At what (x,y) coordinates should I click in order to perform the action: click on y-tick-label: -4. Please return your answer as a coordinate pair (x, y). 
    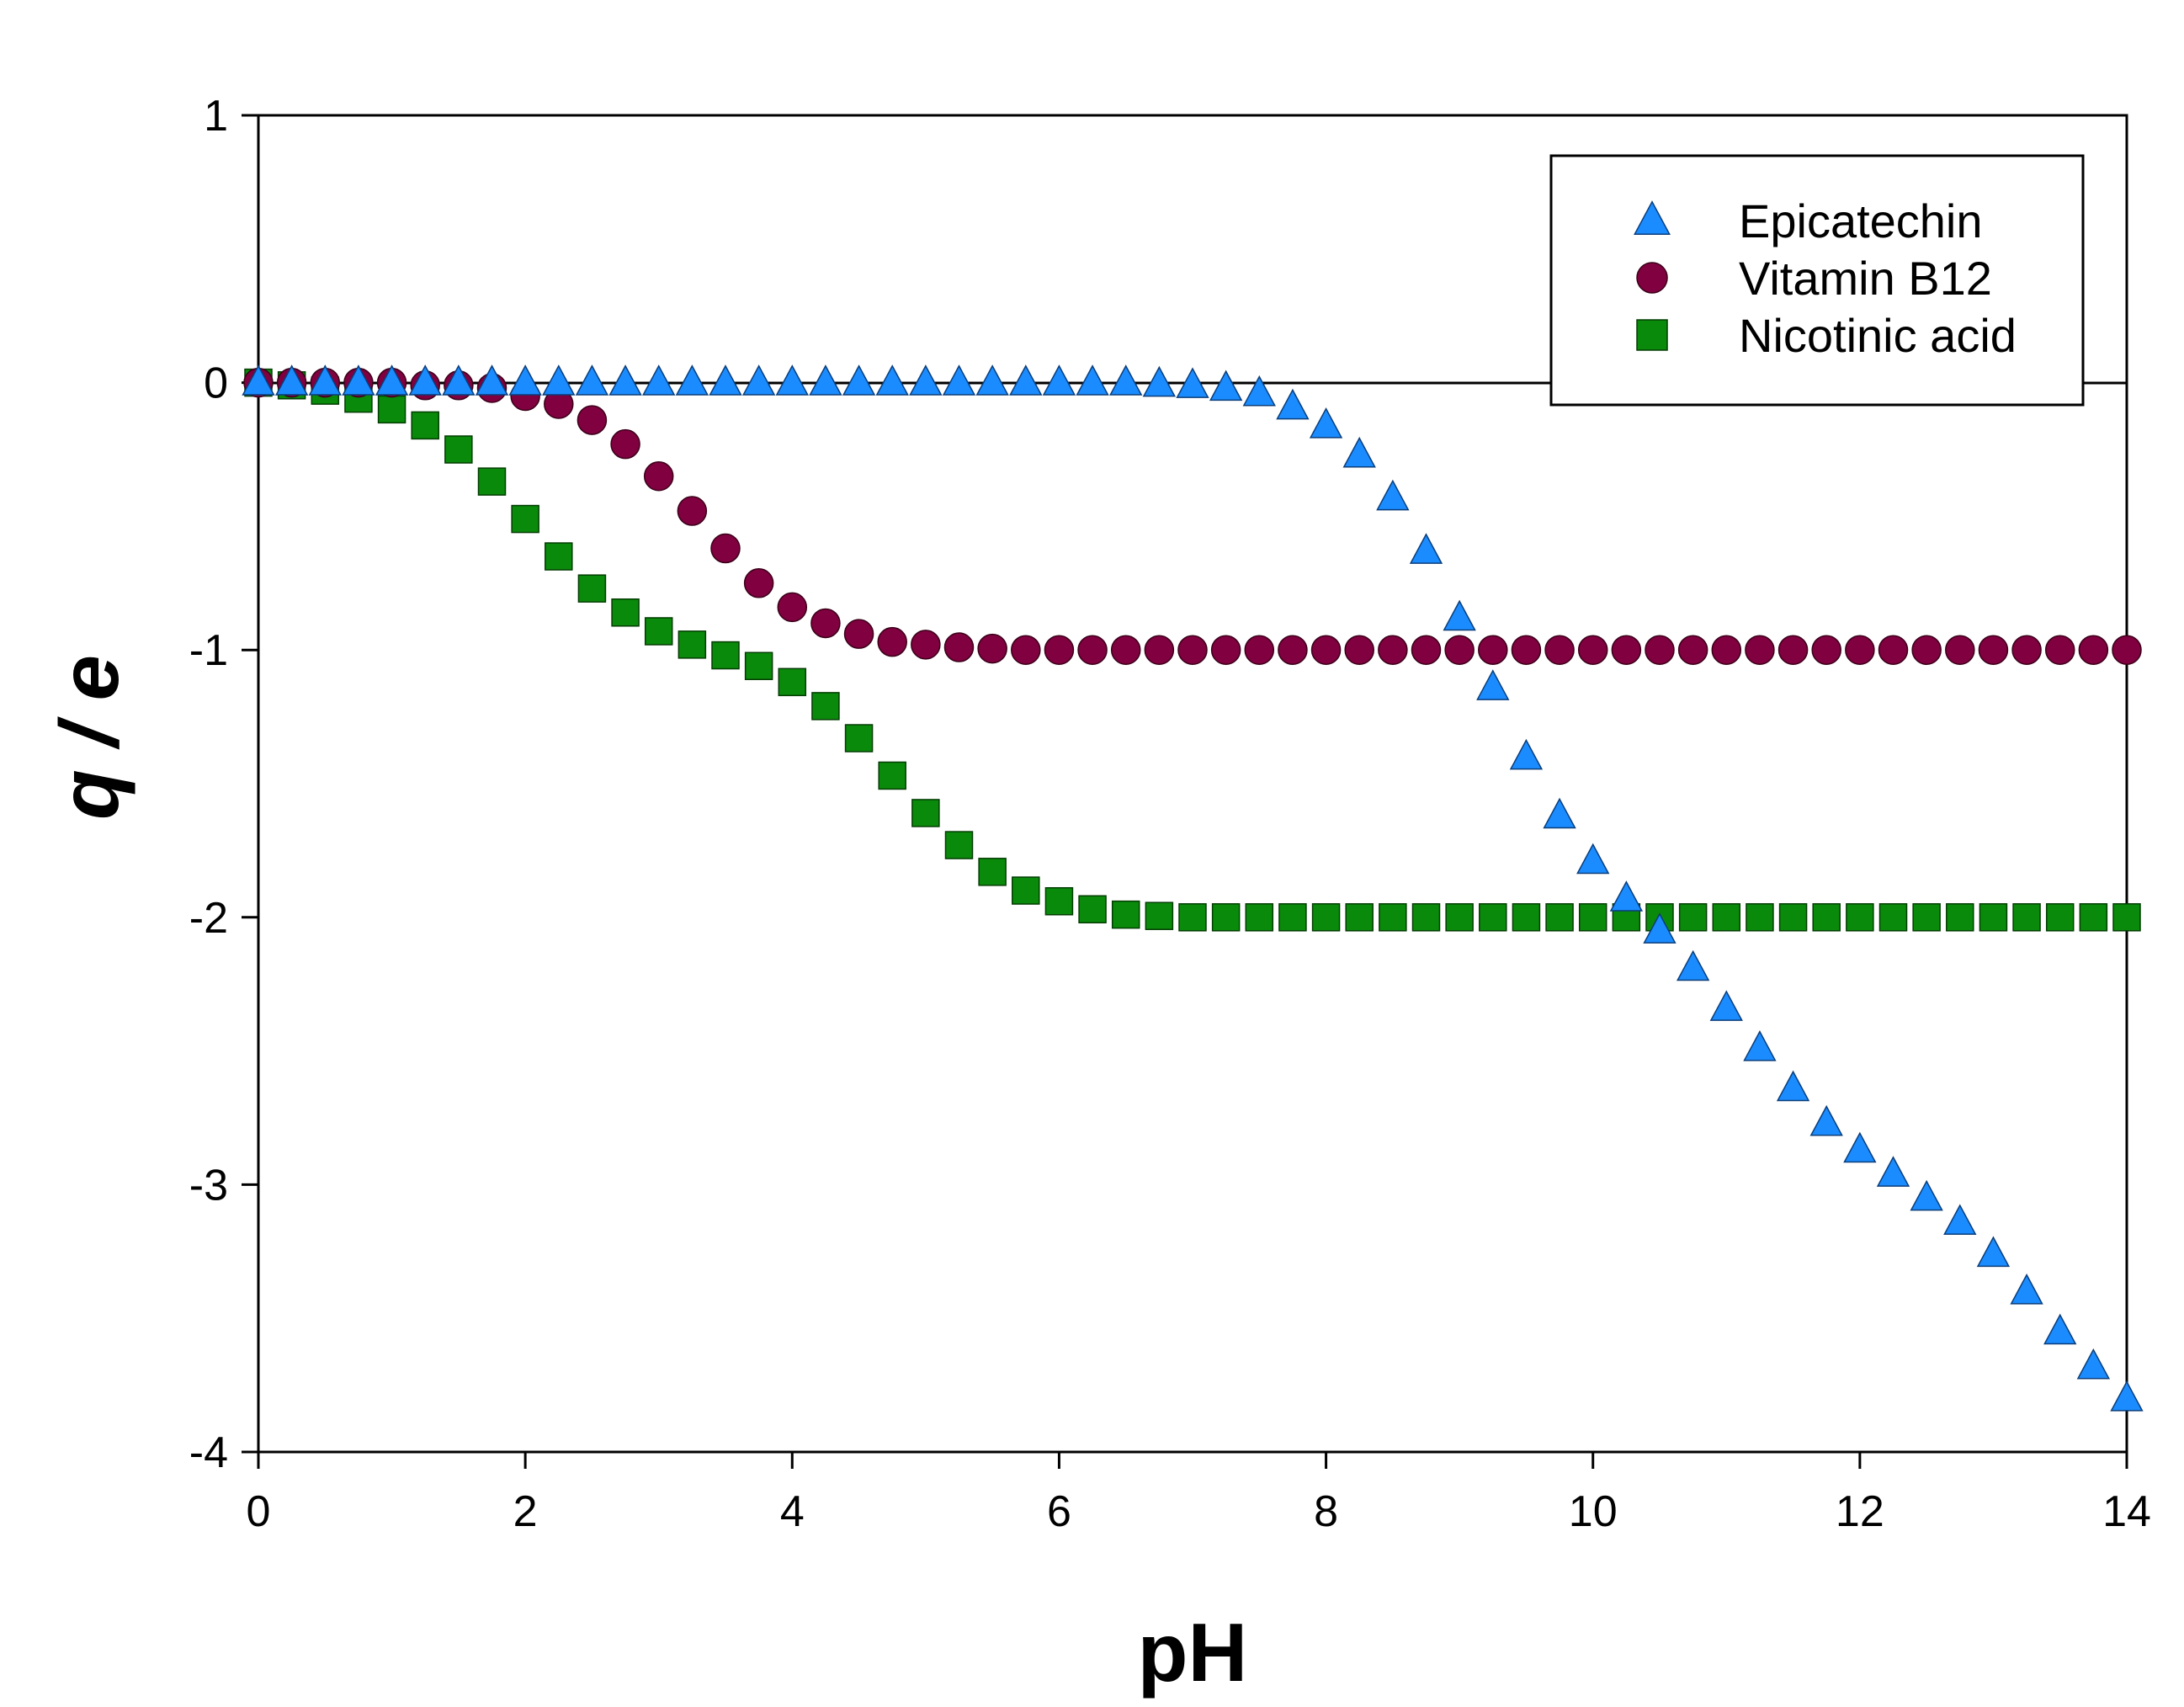
    Looking at the image, I should click on (208, 1453).